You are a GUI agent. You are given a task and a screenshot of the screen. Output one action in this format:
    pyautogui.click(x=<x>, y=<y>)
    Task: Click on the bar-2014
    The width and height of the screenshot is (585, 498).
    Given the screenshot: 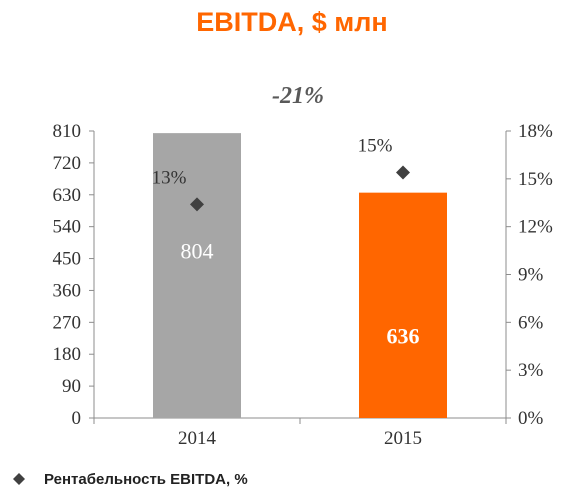 What is the action you would take?
    pyautogui.click(x=197, y=276)
    